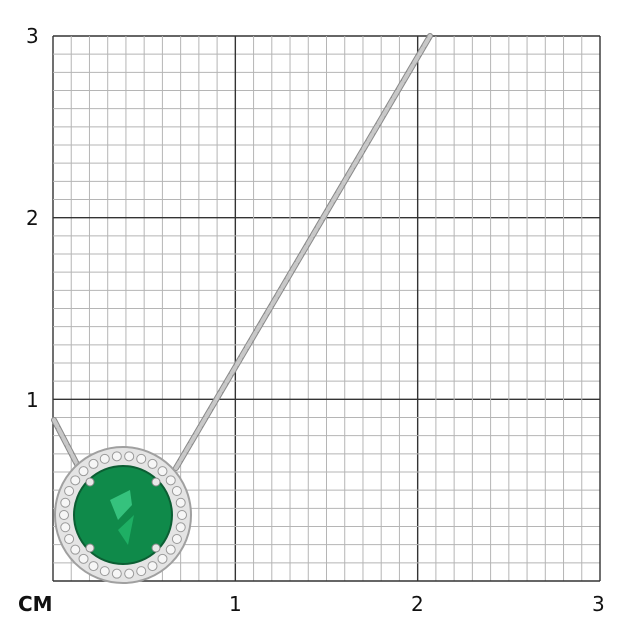  Describe the element at coordinates (235, 604) in the screenshot. I see `x-tick-1: 1` at that location.